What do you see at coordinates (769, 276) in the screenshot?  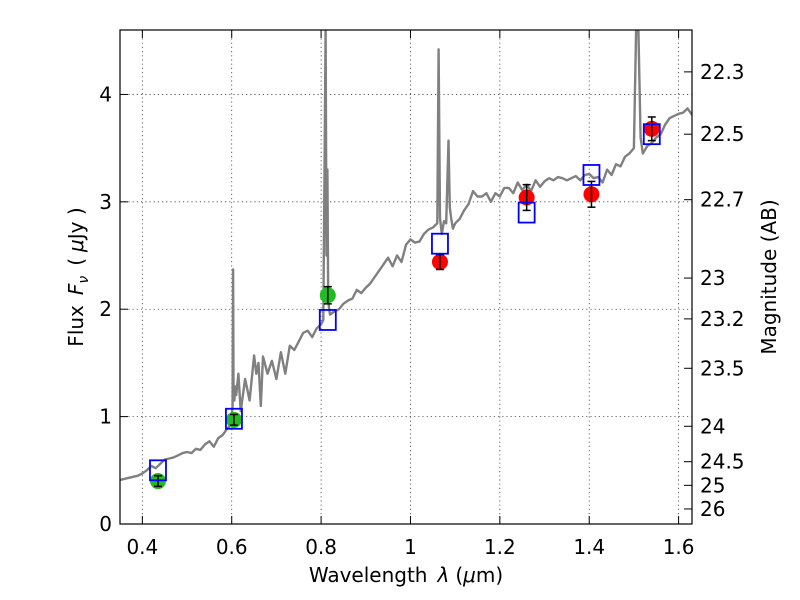 I see `right-axis-title: Magnitude (AB)` at bounding box center [769, 276].